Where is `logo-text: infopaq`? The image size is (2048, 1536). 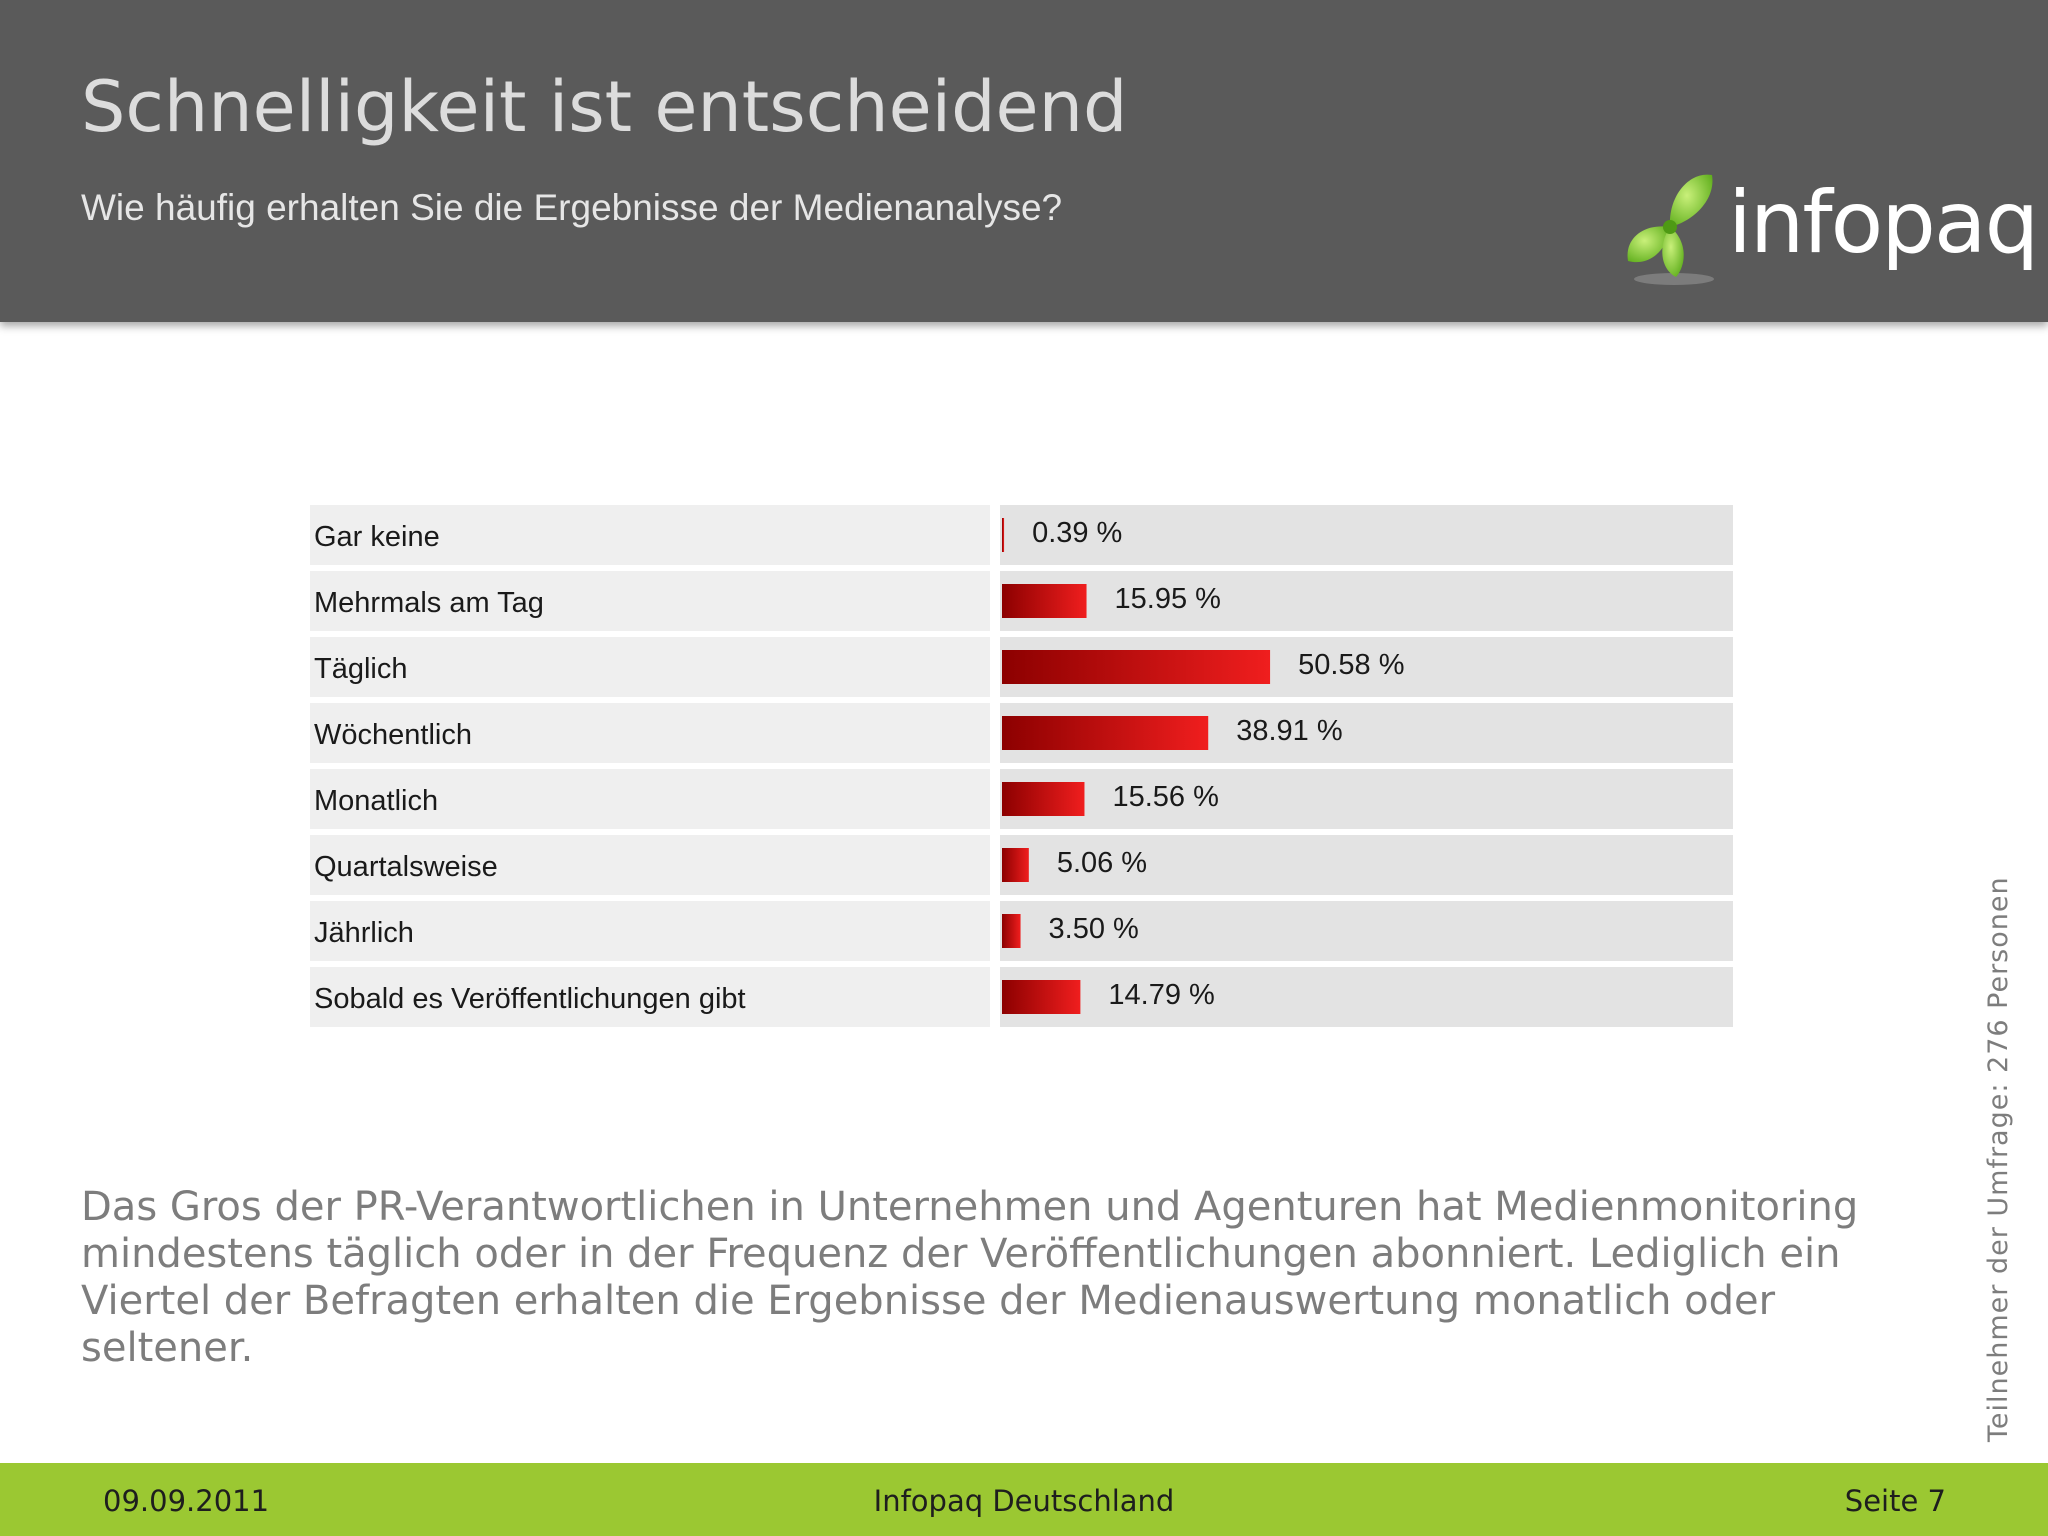 logo-text: infopaq is located at coordinates (1883, 223).